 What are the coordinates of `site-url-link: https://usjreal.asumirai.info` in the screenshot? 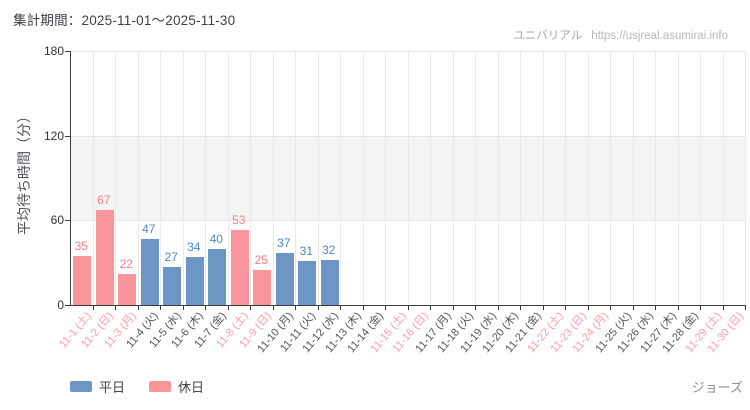 It's located at (659, 36).